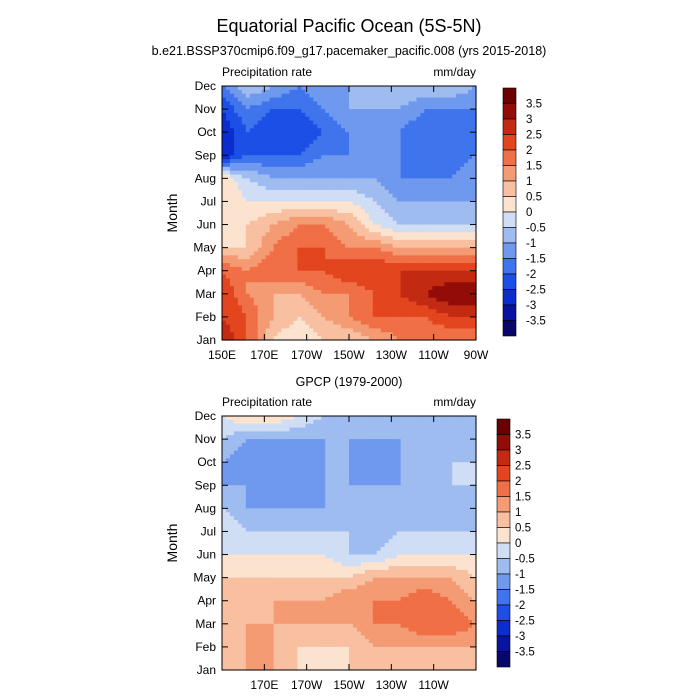 This screenshot has width=700, height=700. I want to click on colorbar-swatch, so click(509, 266).